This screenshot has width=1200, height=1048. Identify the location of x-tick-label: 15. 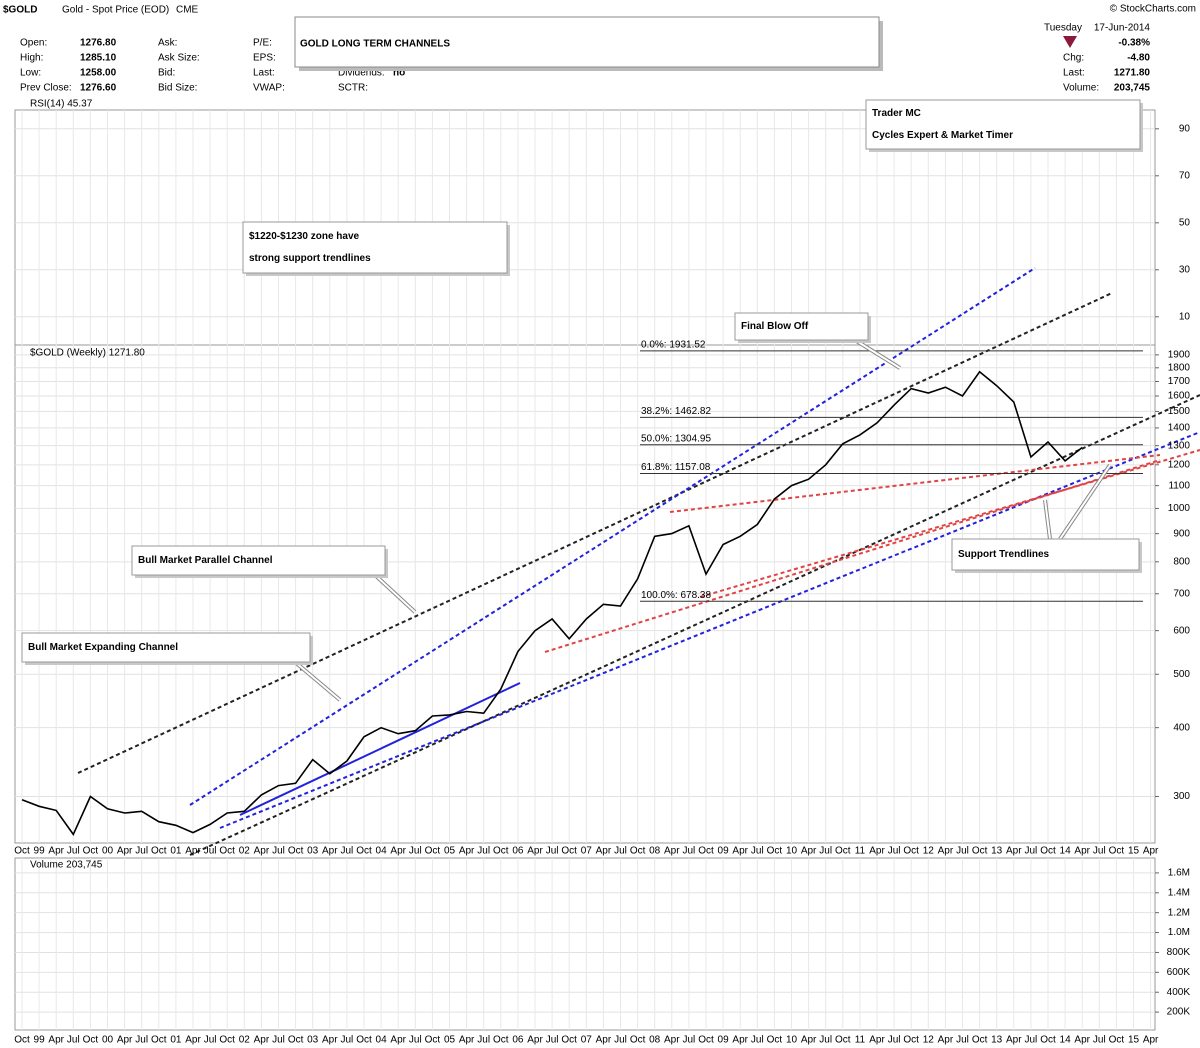
(1134, 851).